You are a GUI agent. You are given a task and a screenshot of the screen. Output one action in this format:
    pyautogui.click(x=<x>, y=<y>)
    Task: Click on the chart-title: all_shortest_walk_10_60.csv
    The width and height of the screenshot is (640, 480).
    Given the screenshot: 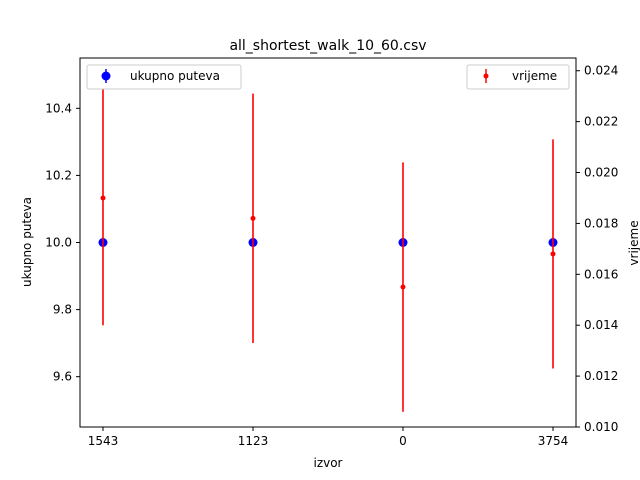 What is the action you would take?
    pyautogui.click(x=327, y=46)
    